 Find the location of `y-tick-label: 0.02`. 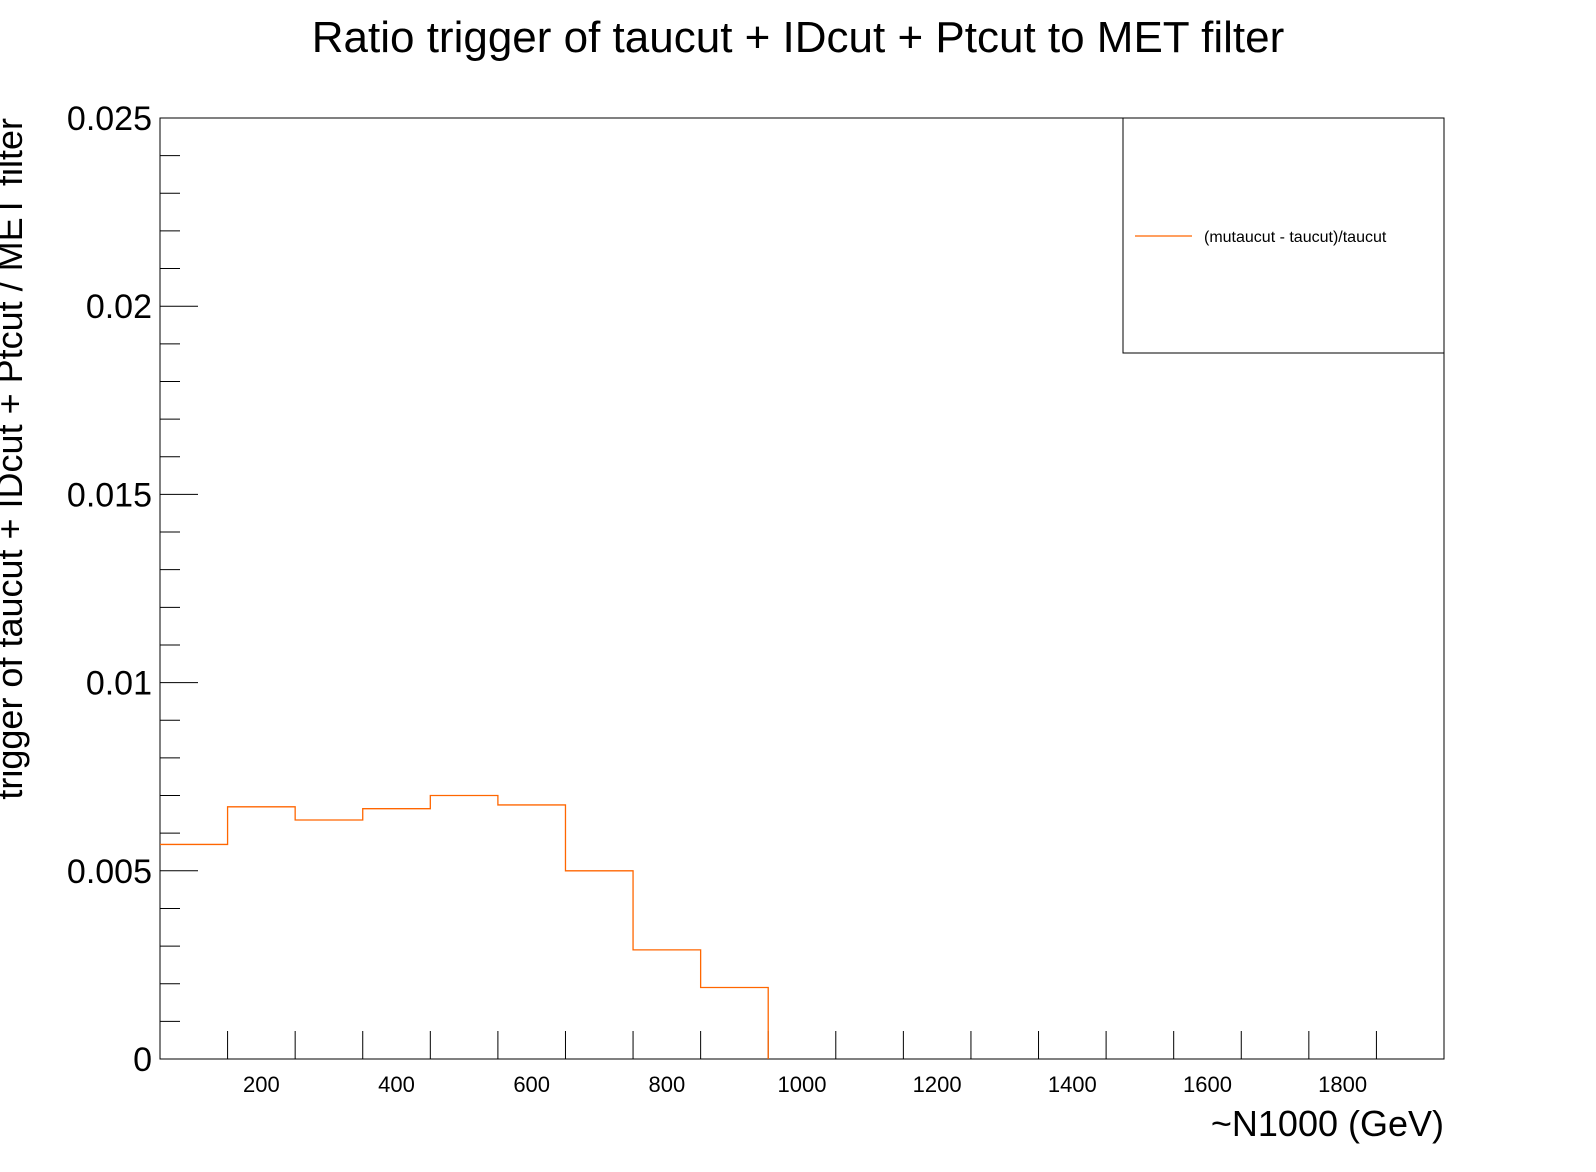

y-tick-label: 0.02 is located at coordinates (119, 307).